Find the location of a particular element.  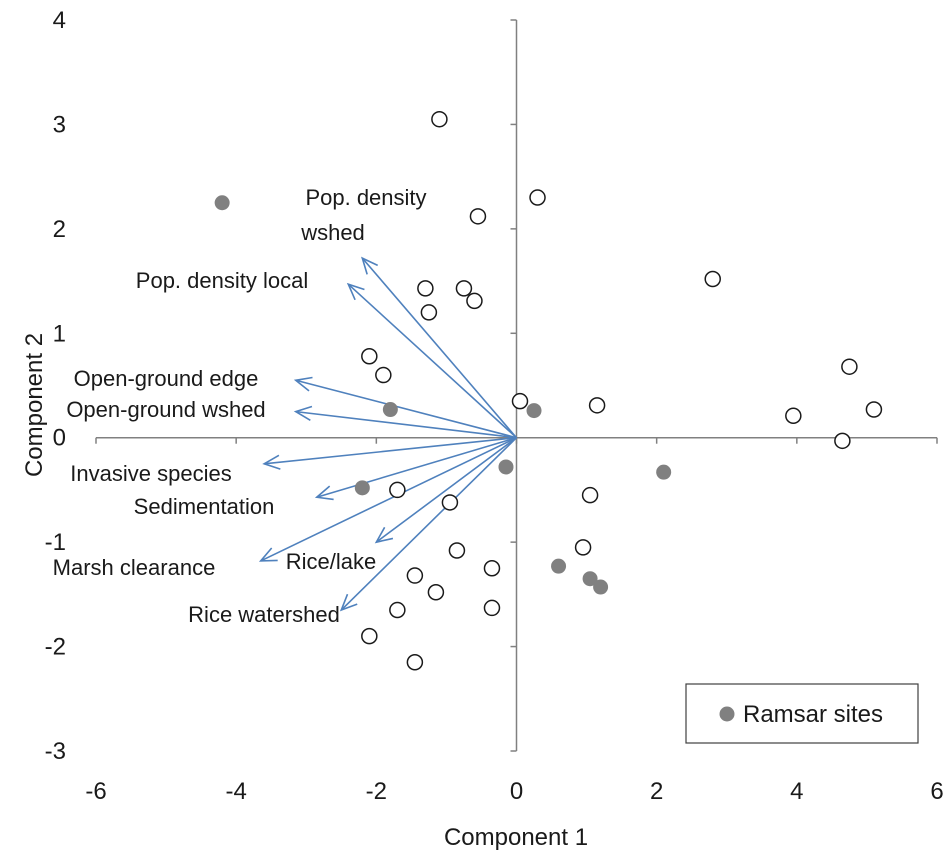

x-tick-label: 4 is located at coordinates (796, 791).